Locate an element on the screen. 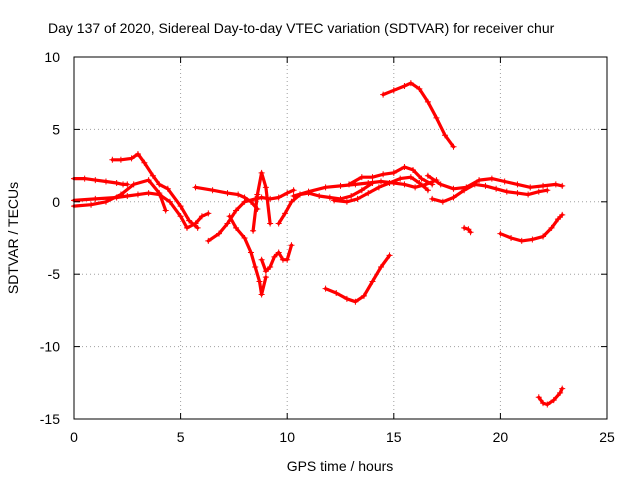 This screenshot has height=480, width=640. x-tick-label: 10 is located at coordinates (287, 437).